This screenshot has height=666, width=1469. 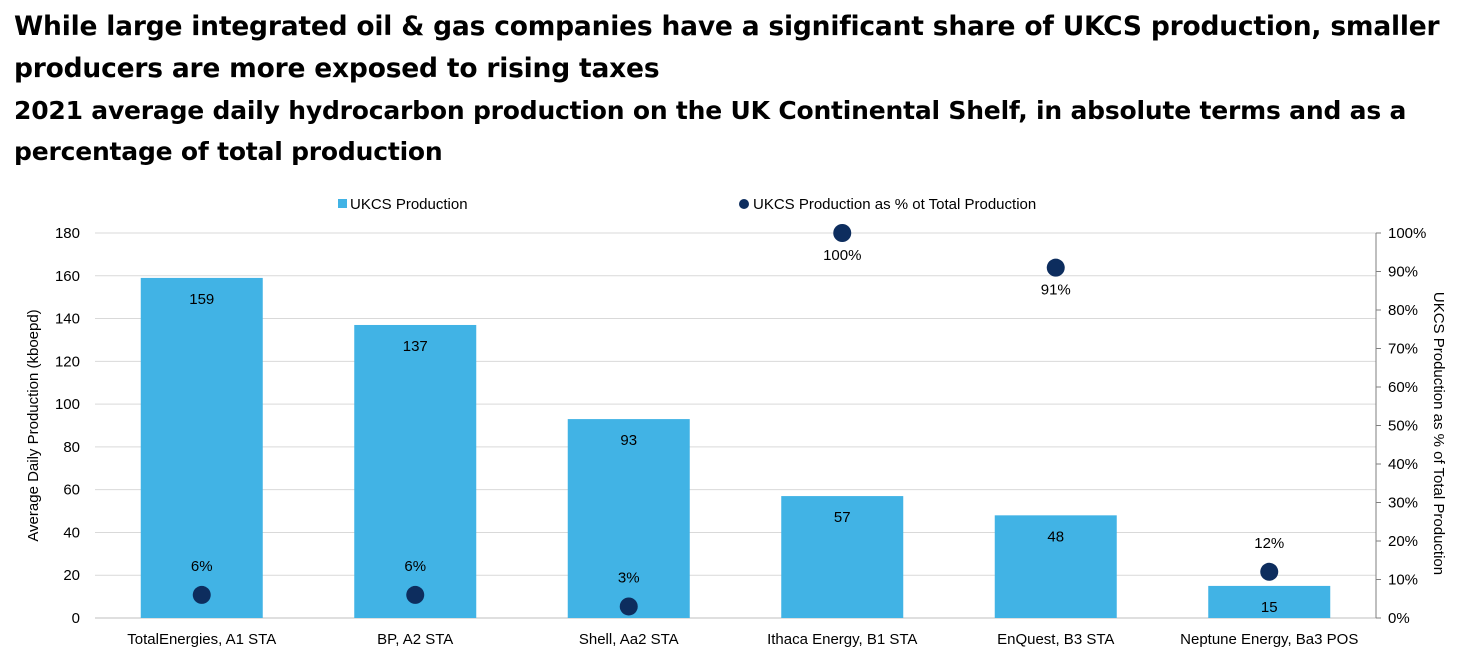 What do you see at coordinates (71, 532) in the screenshot?
I see `y-tick-label: 40` at bounding box center [71, 532].